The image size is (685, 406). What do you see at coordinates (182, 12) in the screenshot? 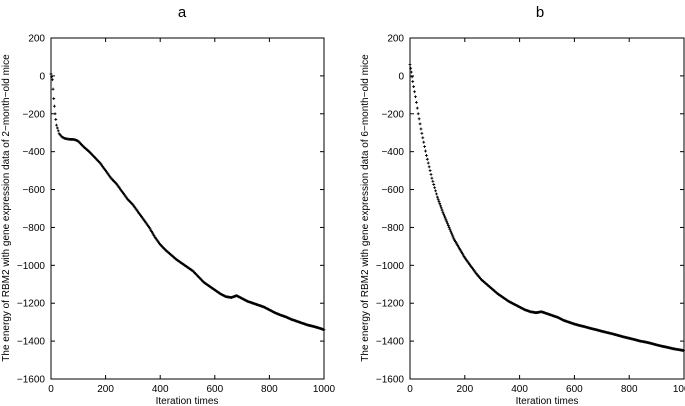
I see `panel-letter-a: a` at bounding box center [182, 12].